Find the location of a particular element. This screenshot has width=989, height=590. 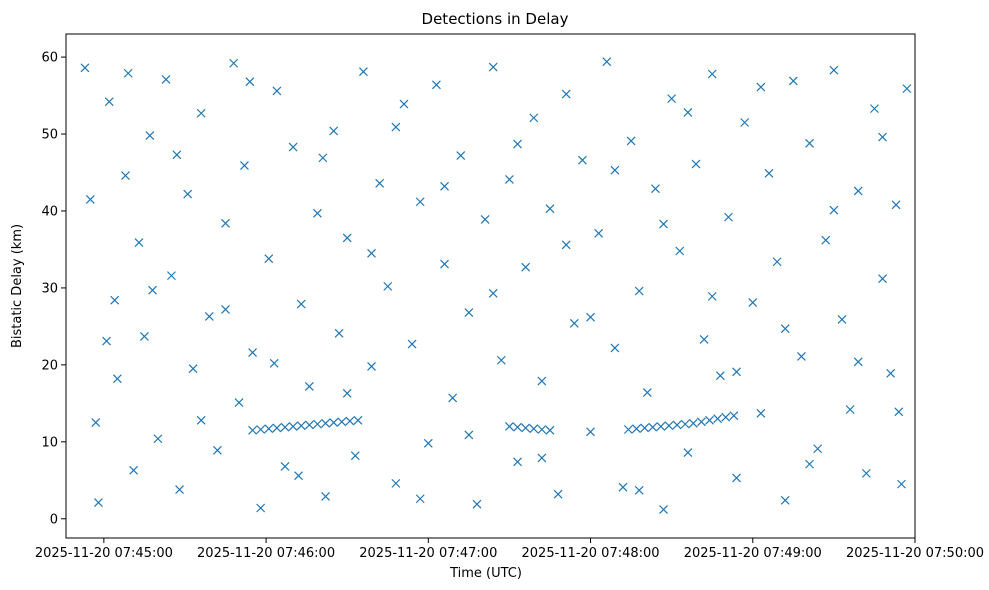

y-axis-title: Bistatic Delay (km) is located at coordinates (17, 286).